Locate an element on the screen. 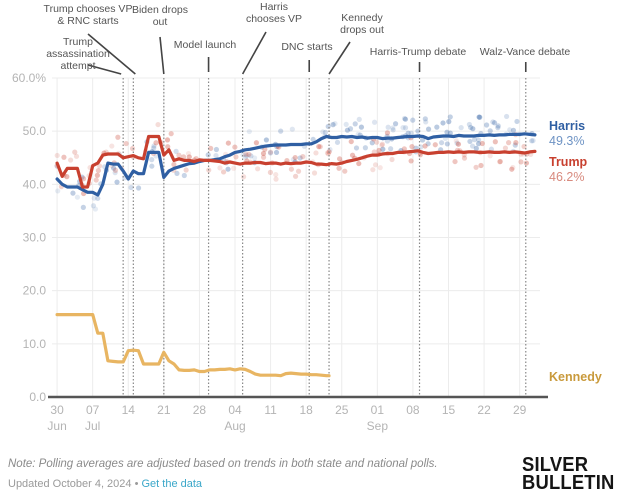 This screenshot has width=624, height=500. get-the-data-link: Get the data is located at coordinates (172, 484).